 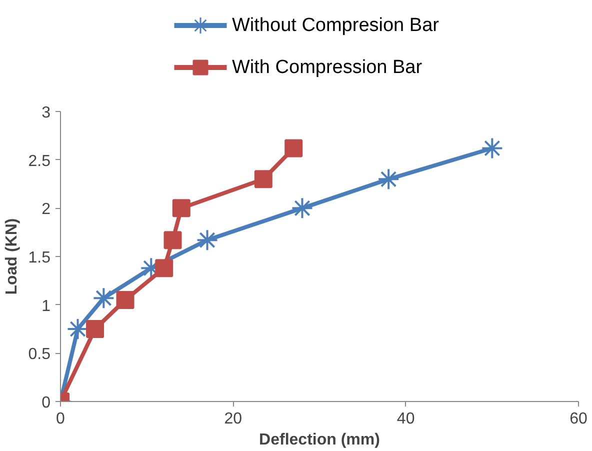 I want to click on y-tick-label: 2, so click(x=46, y=209).